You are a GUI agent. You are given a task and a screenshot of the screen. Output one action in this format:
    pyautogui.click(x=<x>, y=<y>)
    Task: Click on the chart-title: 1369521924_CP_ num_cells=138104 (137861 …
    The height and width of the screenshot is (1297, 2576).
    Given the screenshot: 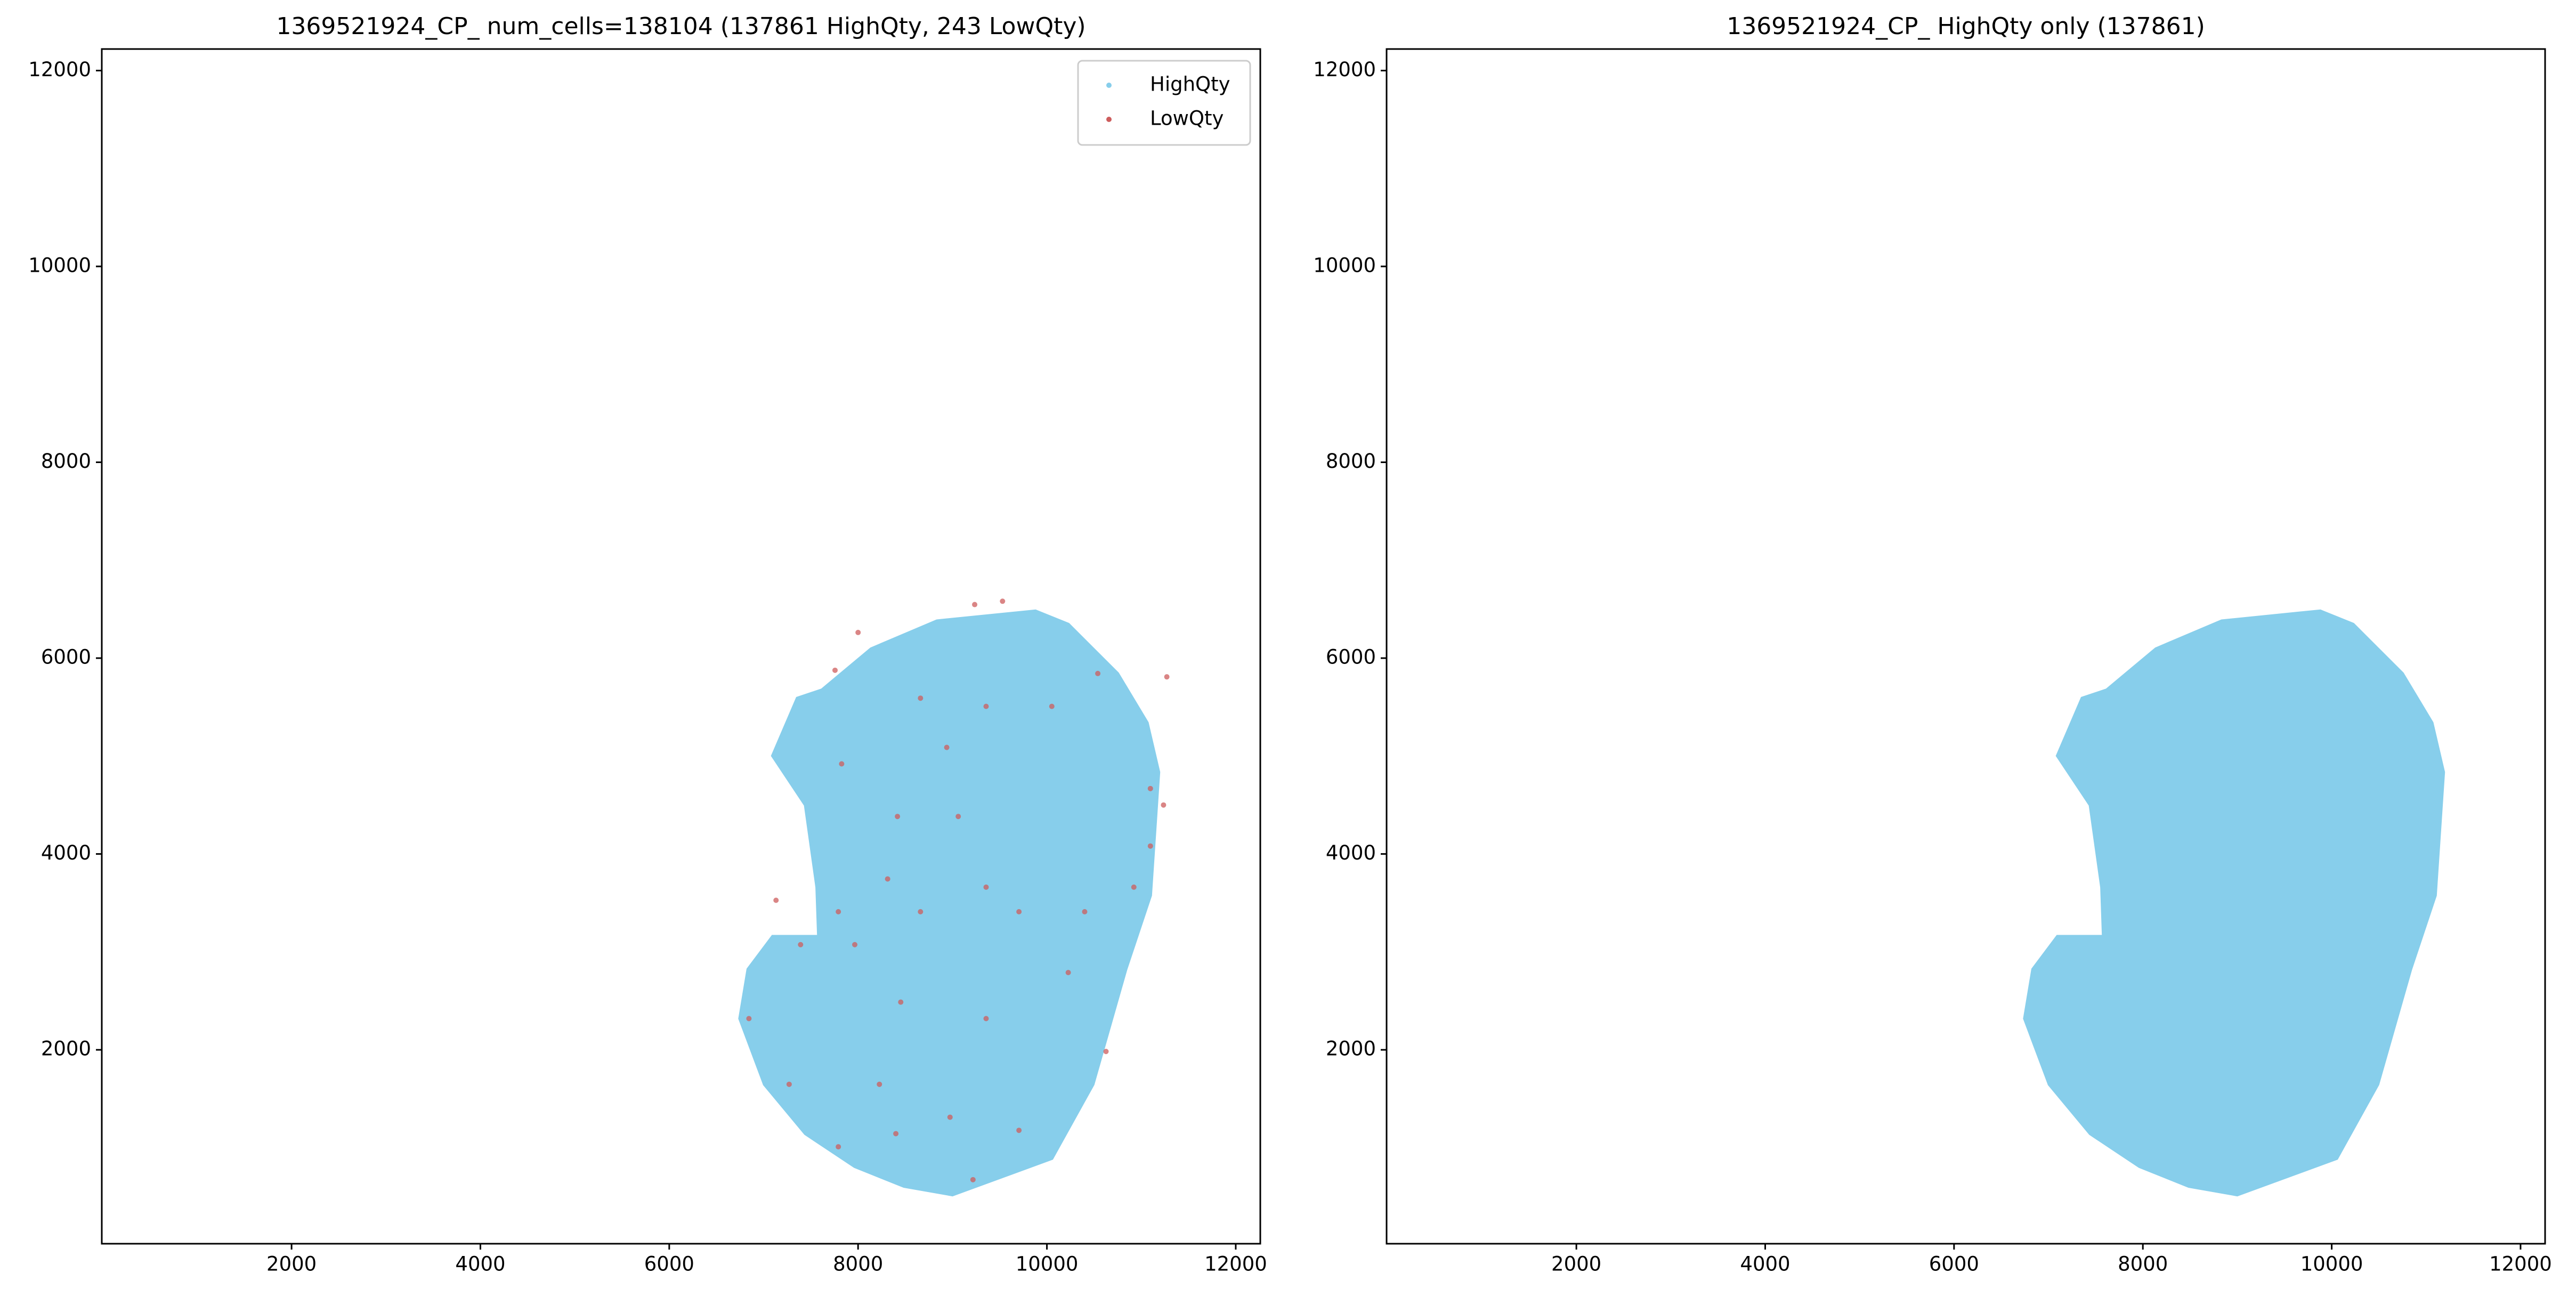 What is the action you would take?
    pyautogui.click(x=681, y=26)
    